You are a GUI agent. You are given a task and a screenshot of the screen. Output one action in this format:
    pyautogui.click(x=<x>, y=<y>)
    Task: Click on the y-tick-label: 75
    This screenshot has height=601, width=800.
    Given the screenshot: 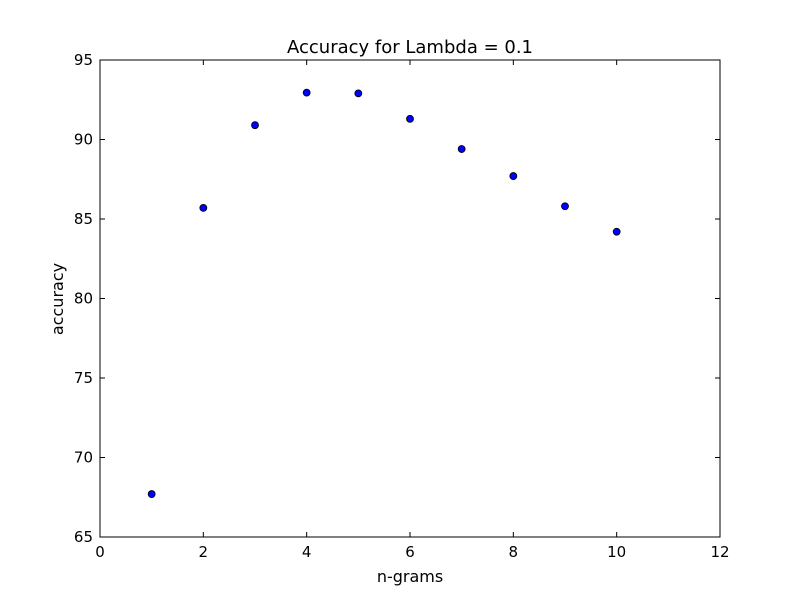 What is the action you would take?
    pyautogui.click(x=83, y=378)
    